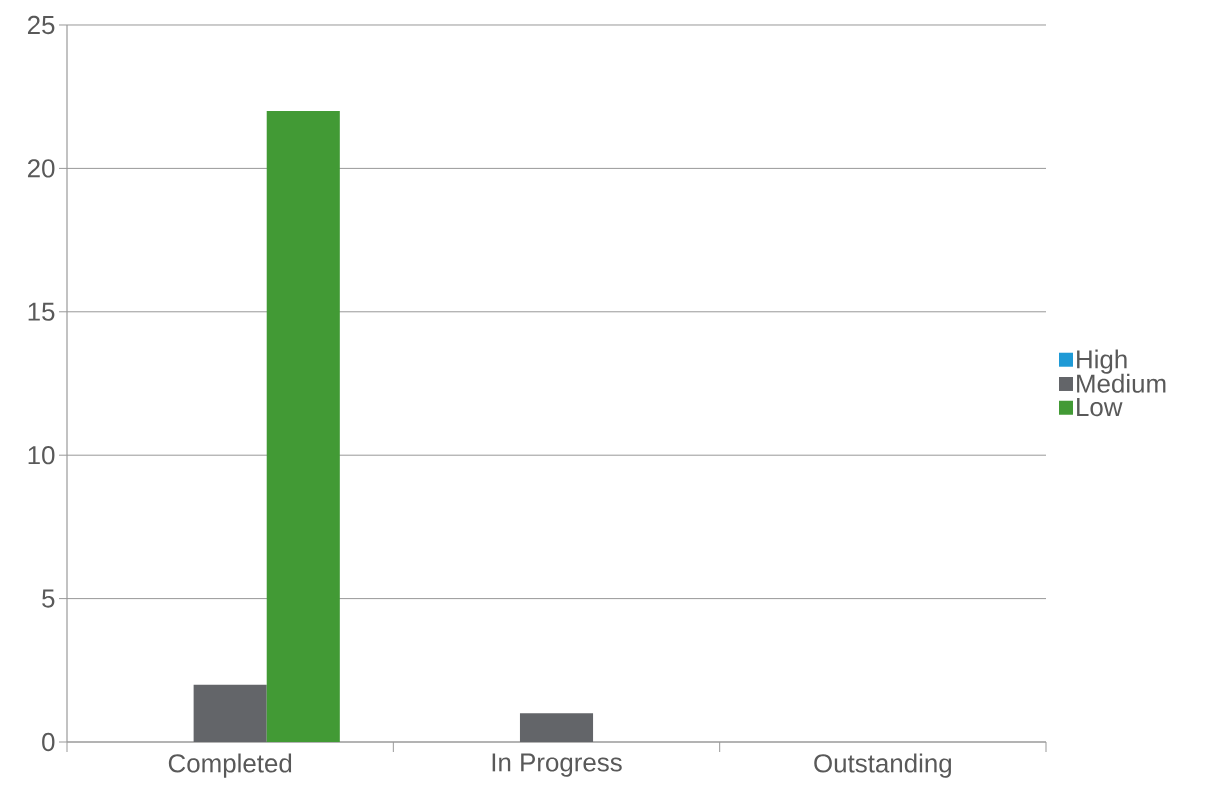 The image size is (1218, 792). I want to click on y-tick-label: 15, so click(41, 311).